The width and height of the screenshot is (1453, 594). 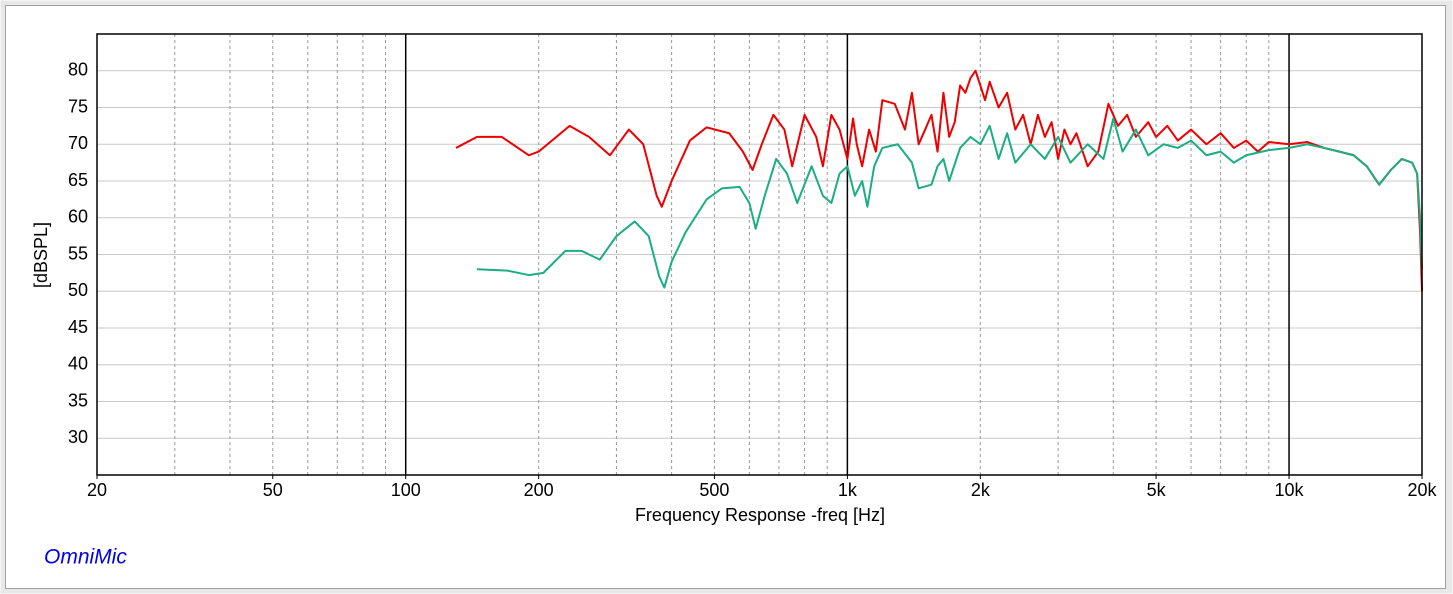 I want to click on x-tick-label: 100, so click(x=406, y=490).